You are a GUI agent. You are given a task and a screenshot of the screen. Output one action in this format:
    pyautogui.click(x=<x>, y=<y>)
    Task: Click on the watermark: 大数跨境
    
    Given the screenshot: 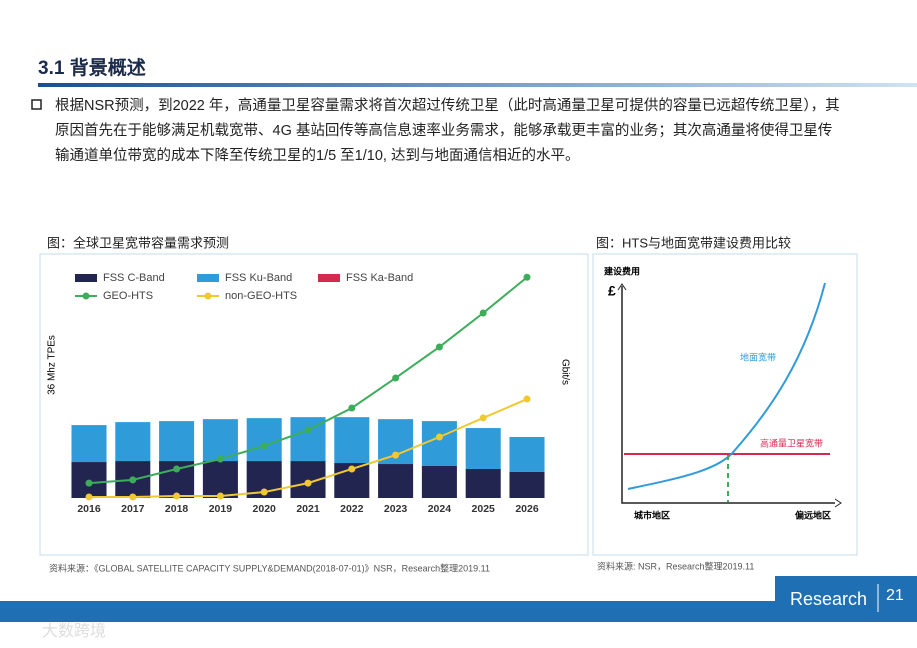 What is the action you would take?
    pyautogui.click(x=74, y=630)
    